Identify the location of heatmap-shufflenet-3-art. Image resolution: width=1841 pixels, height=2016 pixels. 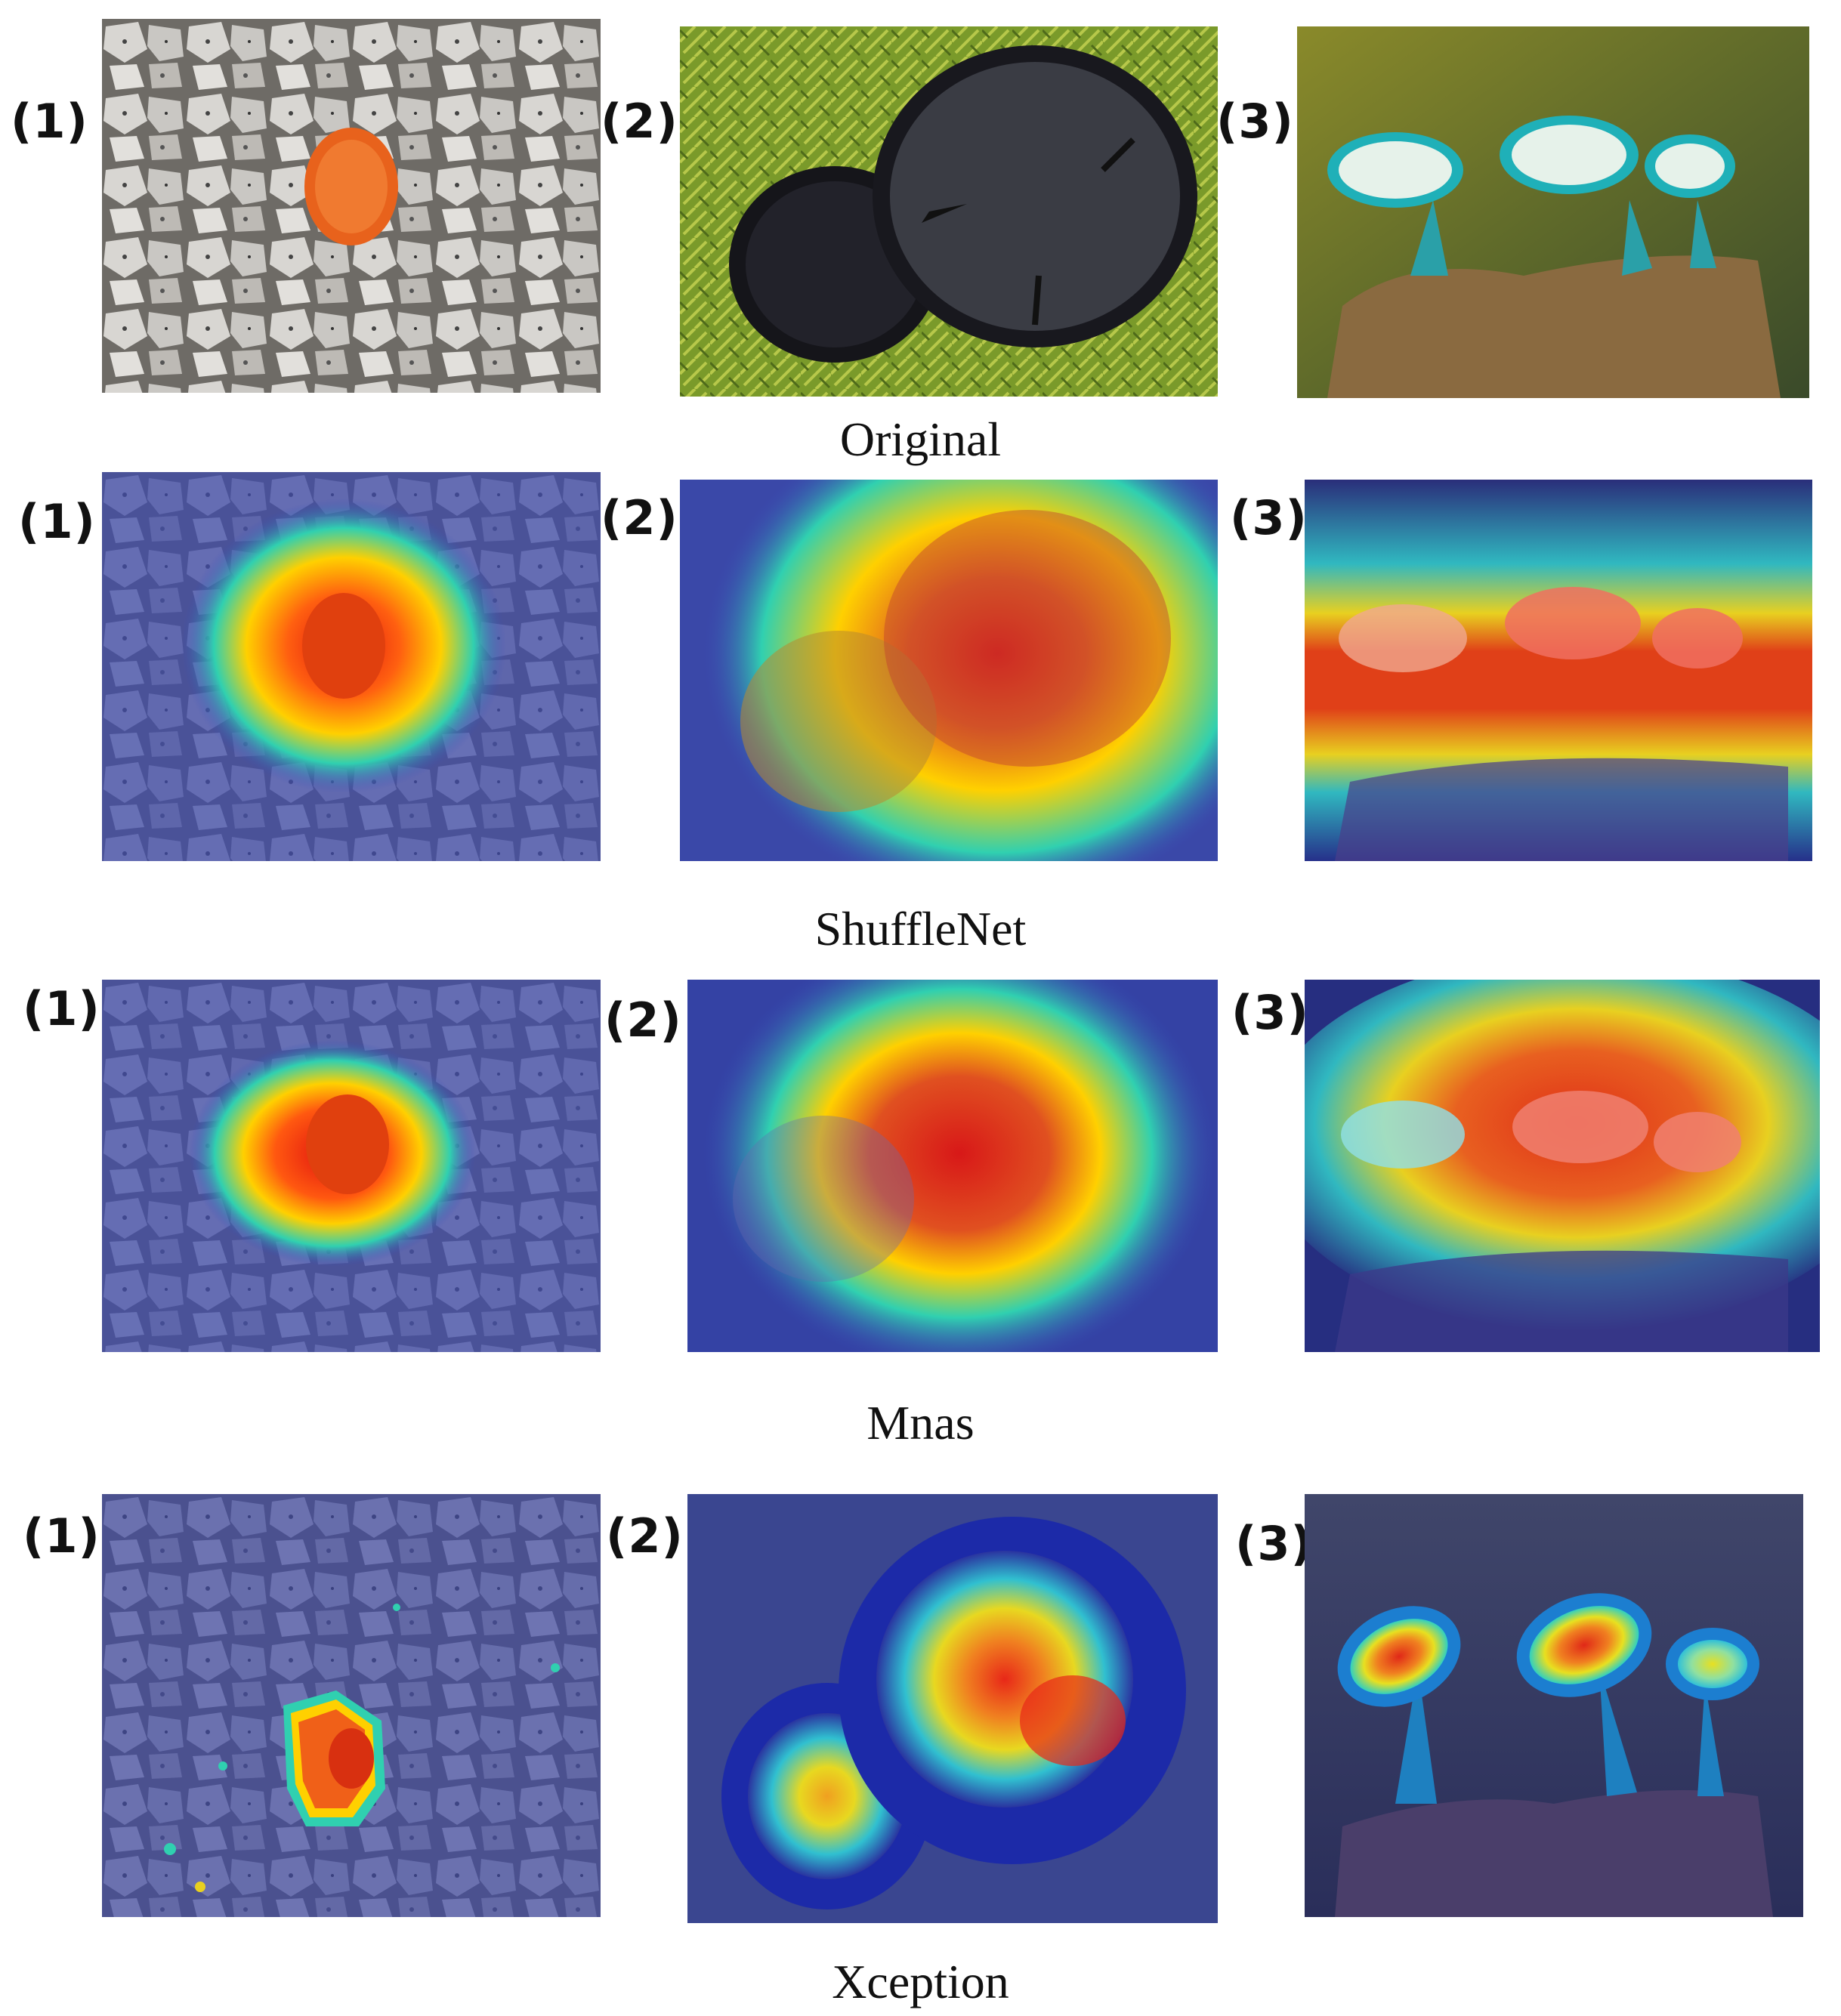
(1558, 671).